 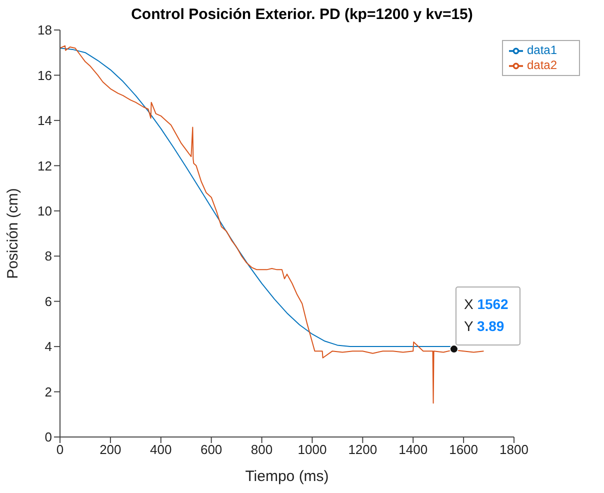 I want to click on y-tick-label: 18, so click(x=45, y=30).